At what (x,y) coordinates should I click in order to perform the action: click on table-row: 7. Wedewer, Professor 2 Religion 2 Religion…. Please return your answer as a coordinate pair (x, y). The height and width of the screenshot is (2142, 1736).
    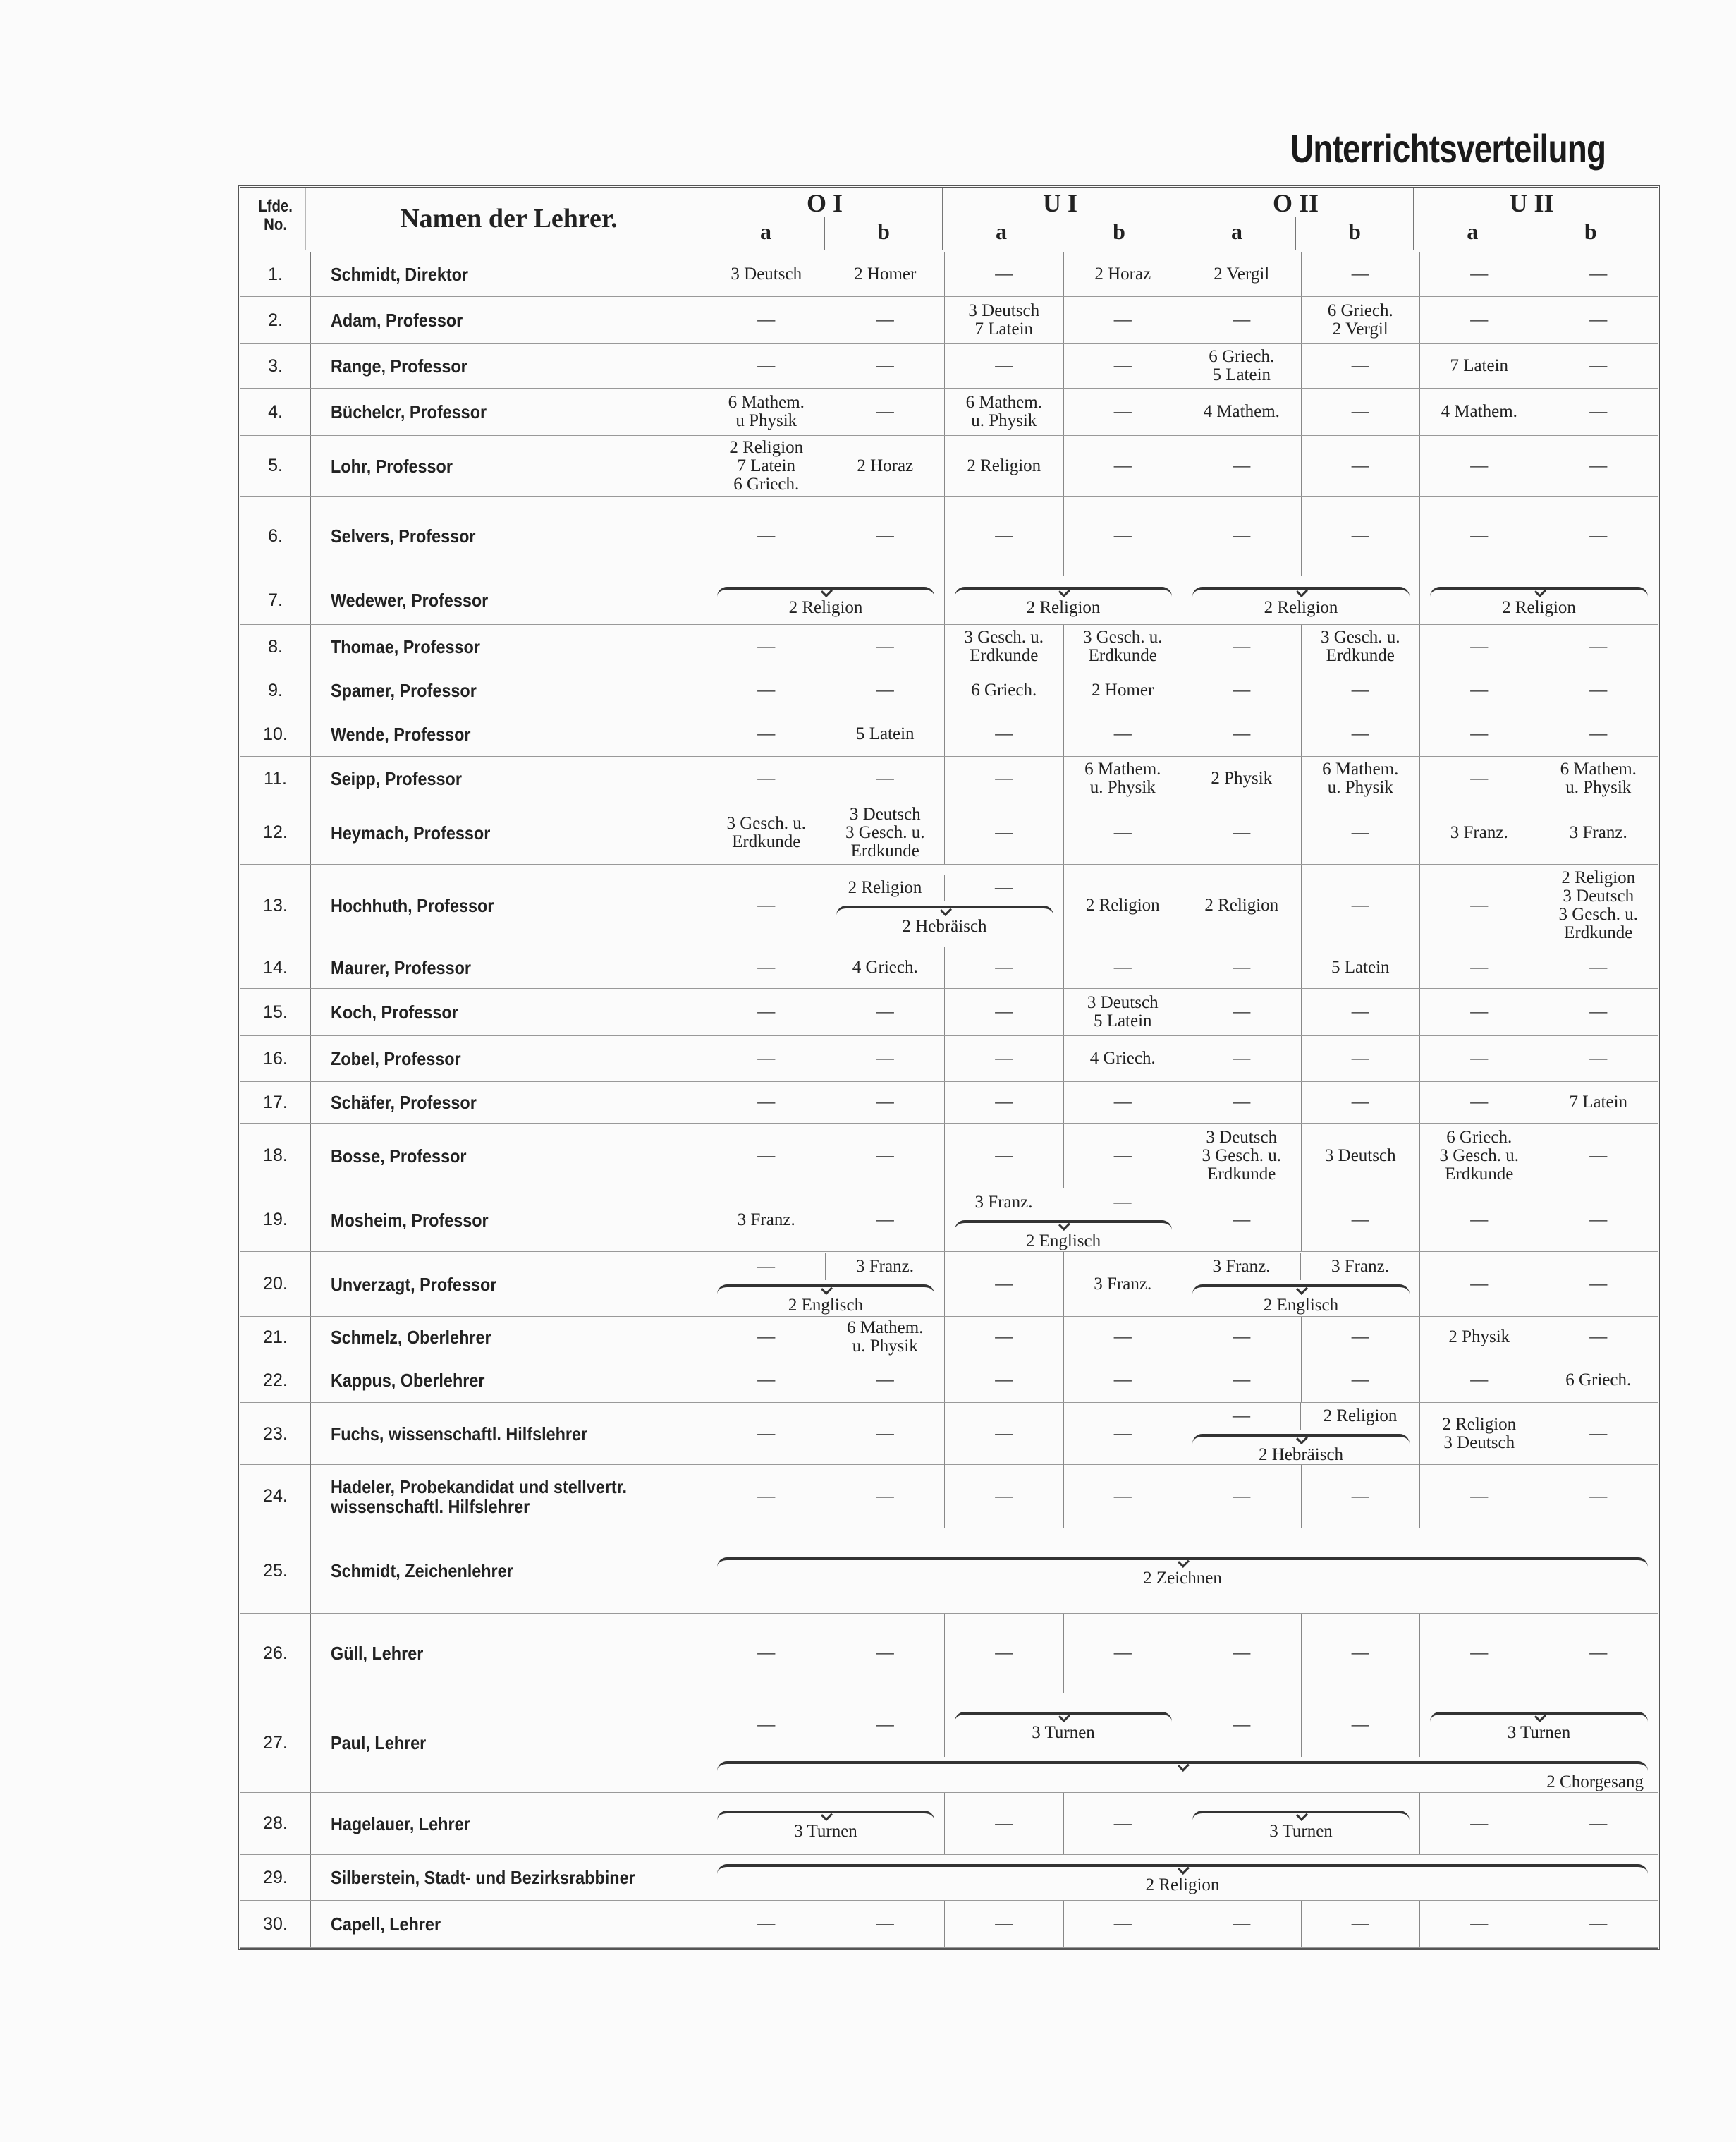
    Looking at the image, I should click on (949, 600).